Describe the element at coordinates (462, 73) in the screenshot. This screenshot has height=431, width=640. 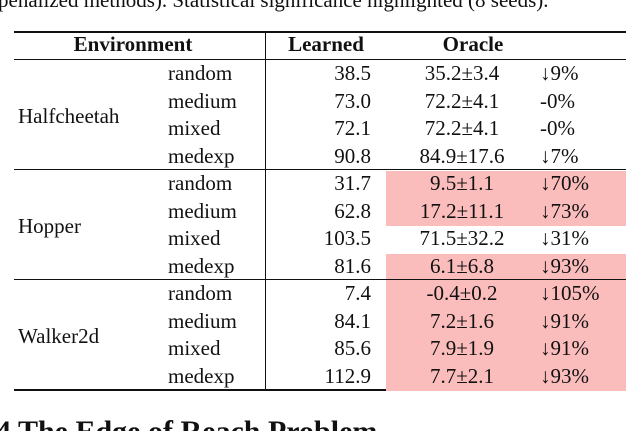
I see `oracle-value: 35.2±3.4` at that location.